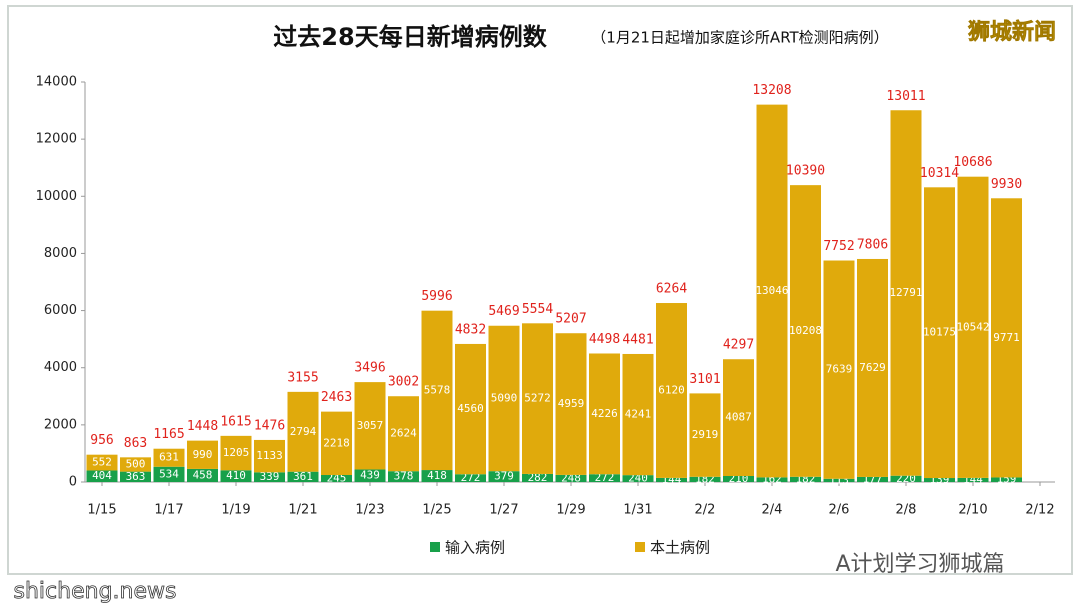 Image resolution: width=1080 pixels, height=615 pixels. I want to click on value-label: 5272, so click(537, 398).